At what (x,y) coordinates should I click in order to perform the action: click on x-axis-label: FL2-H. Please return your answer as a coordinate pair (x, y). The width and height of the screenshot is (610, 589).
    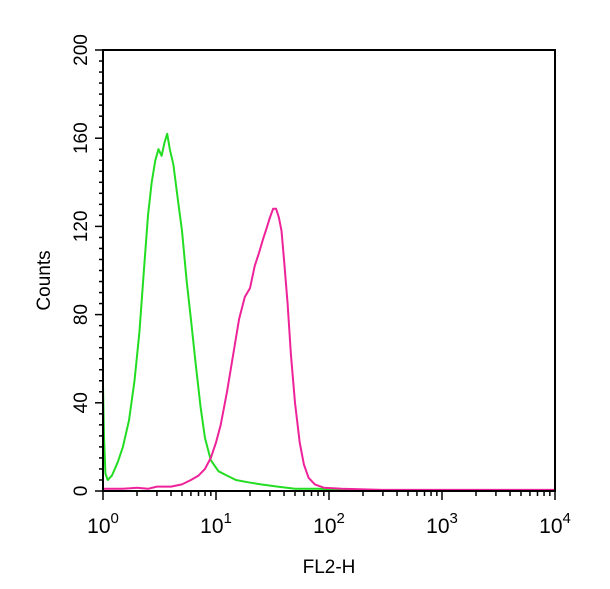
    Looking at the image, I should click on (329, 567).